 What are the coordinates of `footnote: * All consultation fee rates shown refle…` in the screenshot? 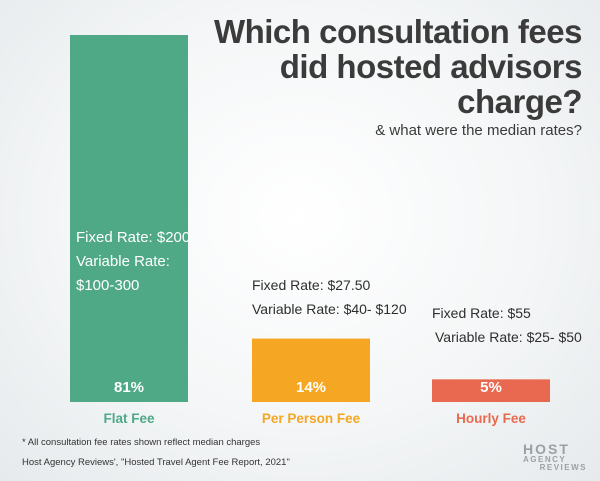 It's located at (141, 442).